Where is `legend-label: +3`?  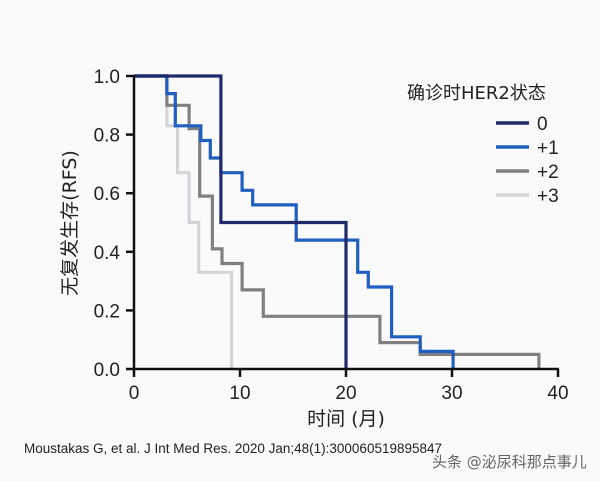
legend-label: +3 is located at coordinates (548, 196).